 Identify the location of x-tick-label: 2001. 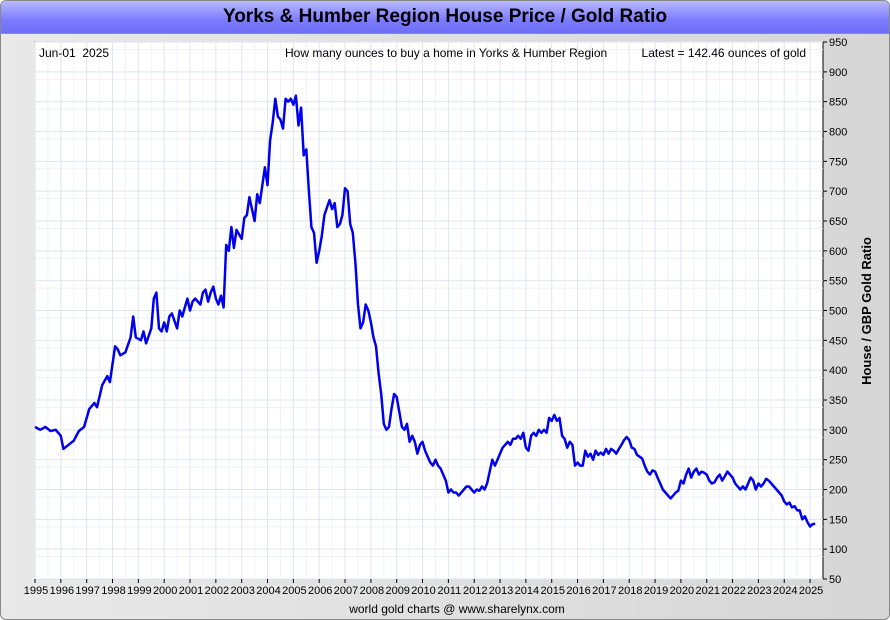
(191, 591).